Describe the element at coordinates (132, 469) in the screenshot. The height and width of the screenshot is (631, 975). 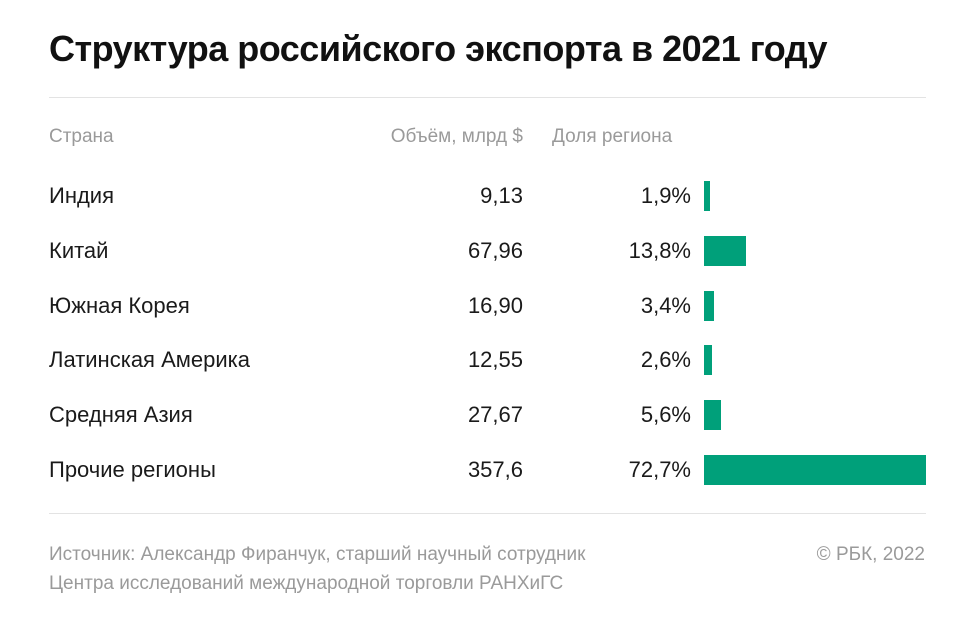
I see `row-country: Прочие регионы` at that location.